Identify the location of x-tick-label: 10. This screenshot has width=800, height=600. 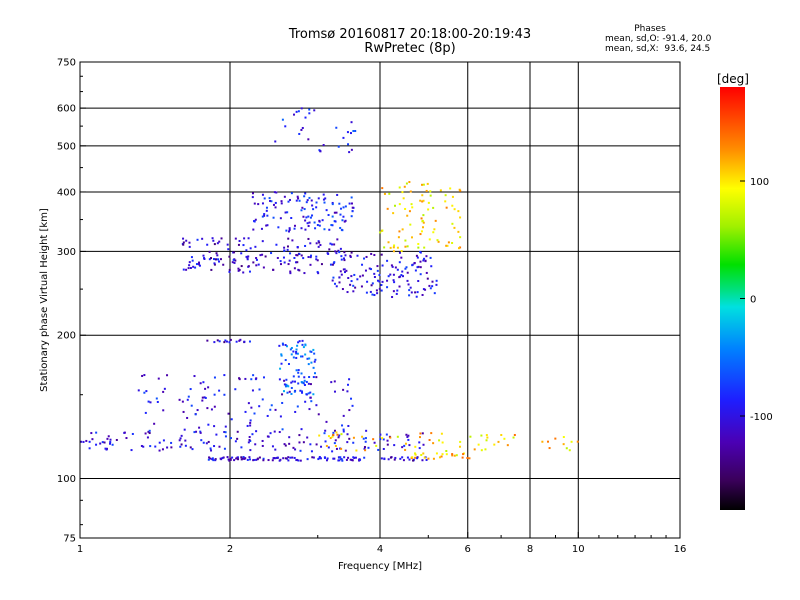
(578, 549).